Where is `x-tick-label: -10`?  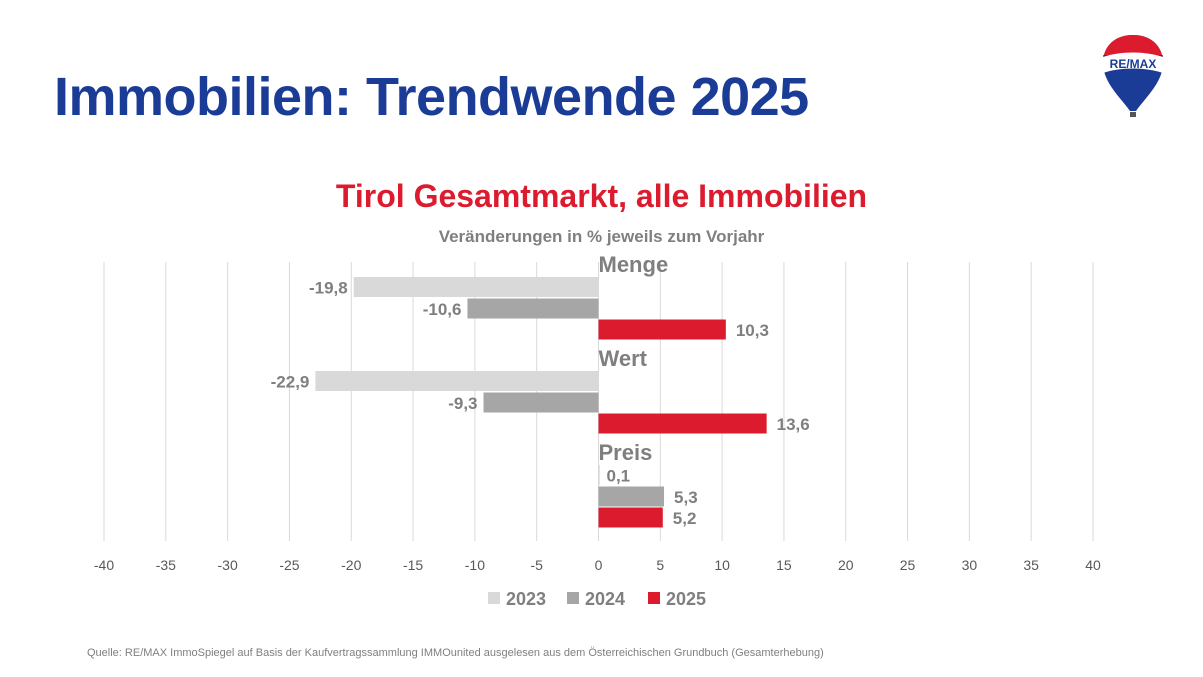
x-tick-label: -10 is located at coordinates (475, 565).